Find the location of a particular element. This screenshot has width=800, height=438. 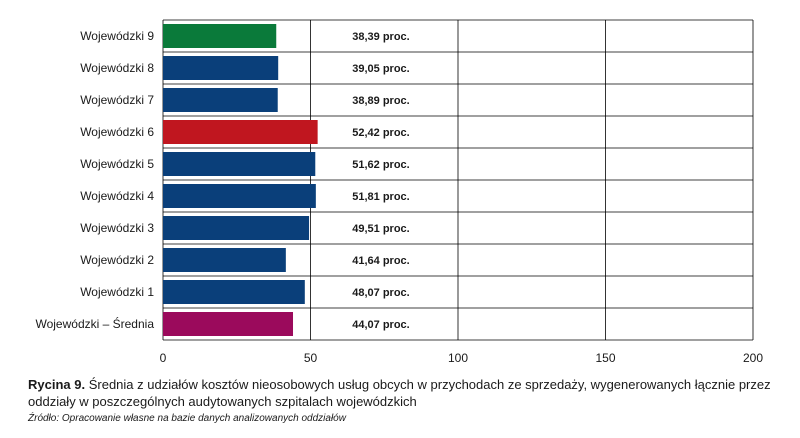

data-label: 44,07 proc. is located at coordinates (380, 325).